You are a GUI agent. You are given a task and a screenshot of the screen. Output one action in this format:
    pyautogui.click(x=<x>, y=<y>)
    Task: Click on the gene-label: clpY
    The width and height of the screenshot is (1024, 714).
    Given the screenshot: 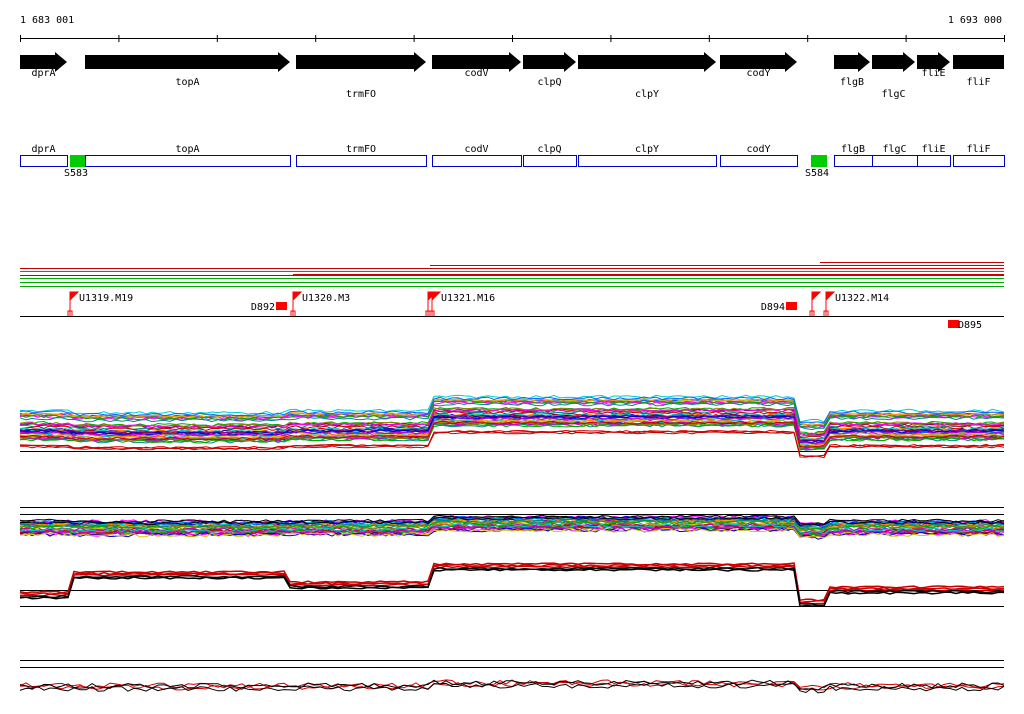 What is the action you would take?
    pyautogui.click(x=647, y=94)
    